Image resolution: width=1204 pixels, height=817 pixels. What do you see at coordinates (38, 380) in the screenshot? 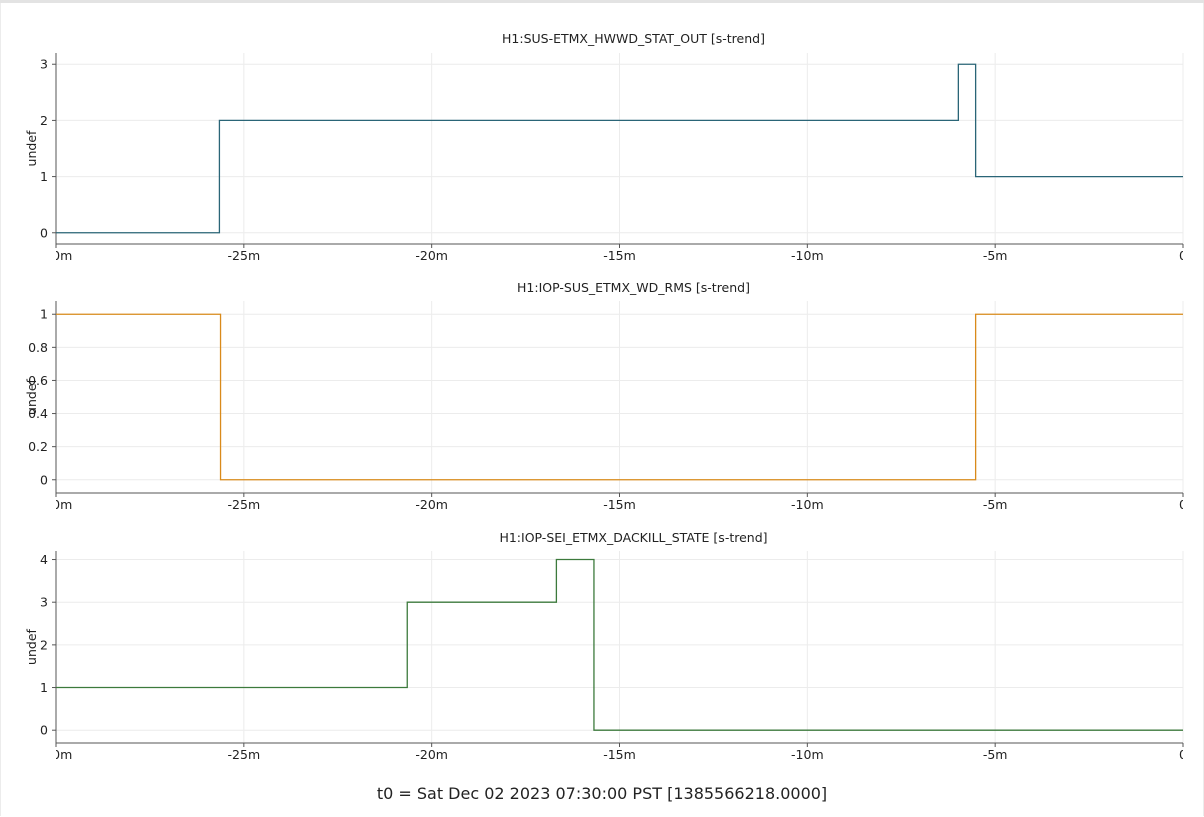
I see `y-tick-label: 0.6` at bounding box center [38, 380].